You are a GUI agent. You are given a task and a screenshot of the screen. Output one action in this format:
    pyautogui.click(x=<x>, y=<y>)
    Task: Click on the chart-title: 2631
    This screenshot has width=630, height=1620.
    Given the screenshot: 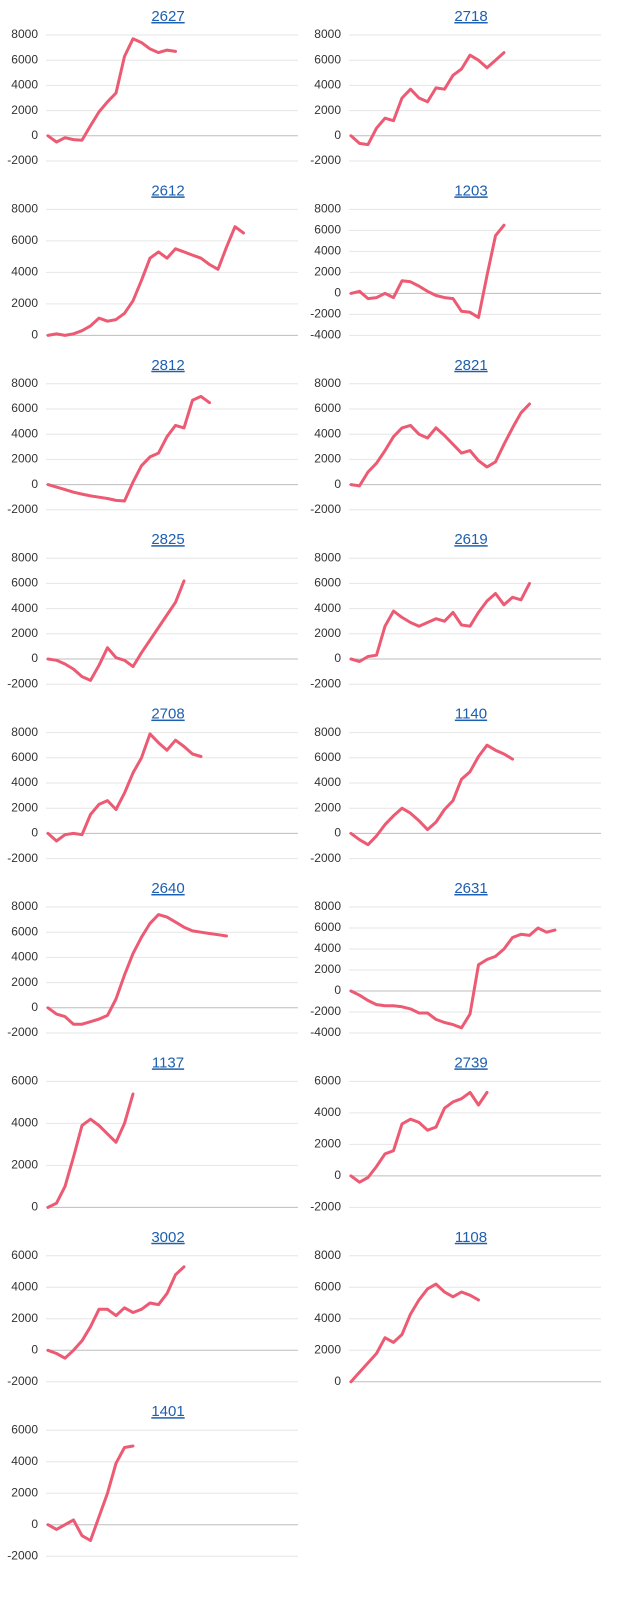 What is the action you would take?
    pyautogui.click(x=470, y=888)
    